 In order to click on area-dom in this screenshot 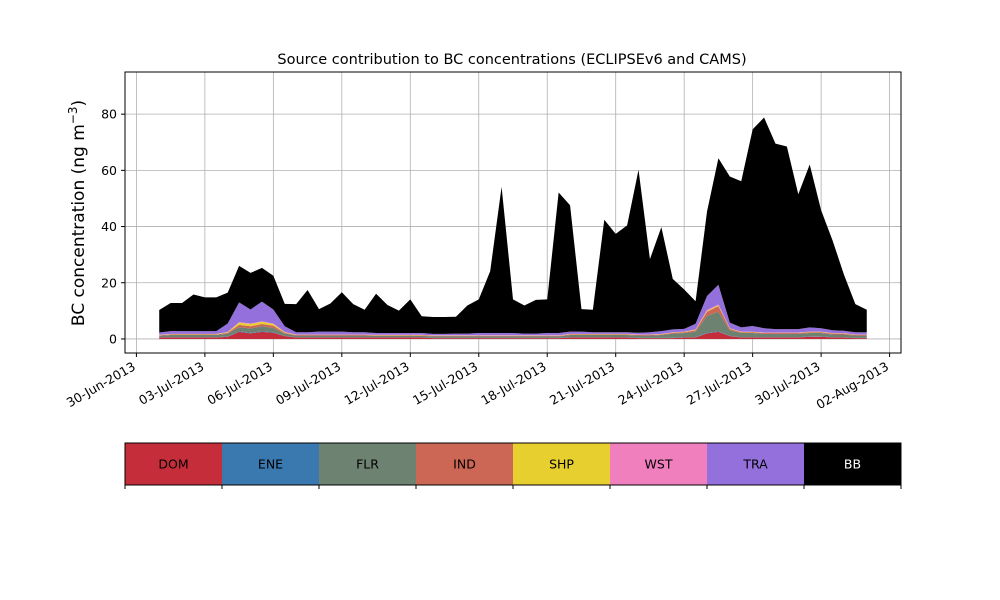, I will do `click(513, 335)`.